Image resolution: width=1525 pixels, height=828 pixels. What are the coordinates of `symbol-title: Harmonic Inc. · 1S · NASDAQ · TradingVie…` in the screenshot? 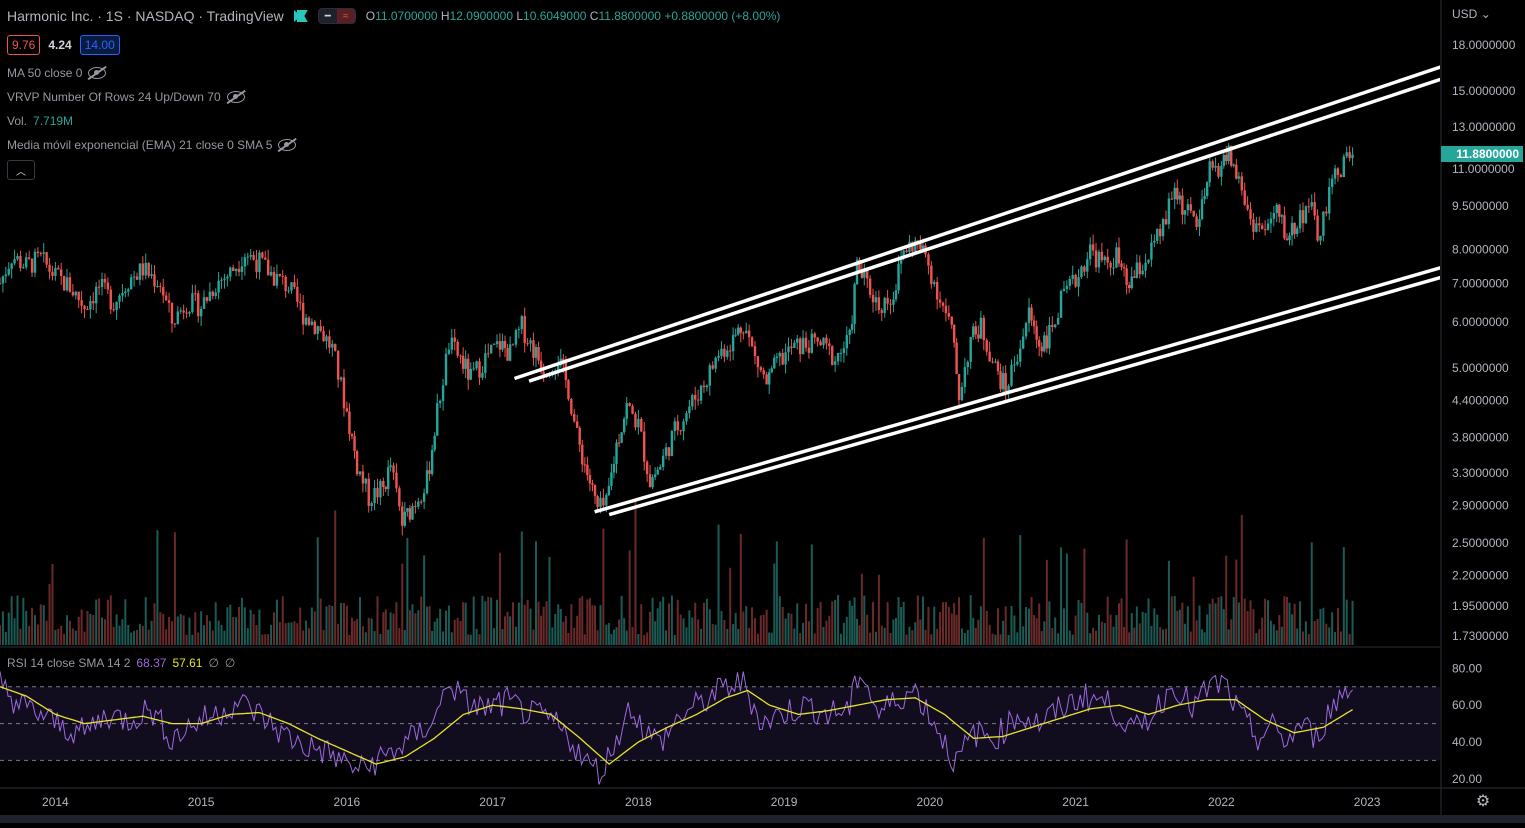 It's located at (145, 16).